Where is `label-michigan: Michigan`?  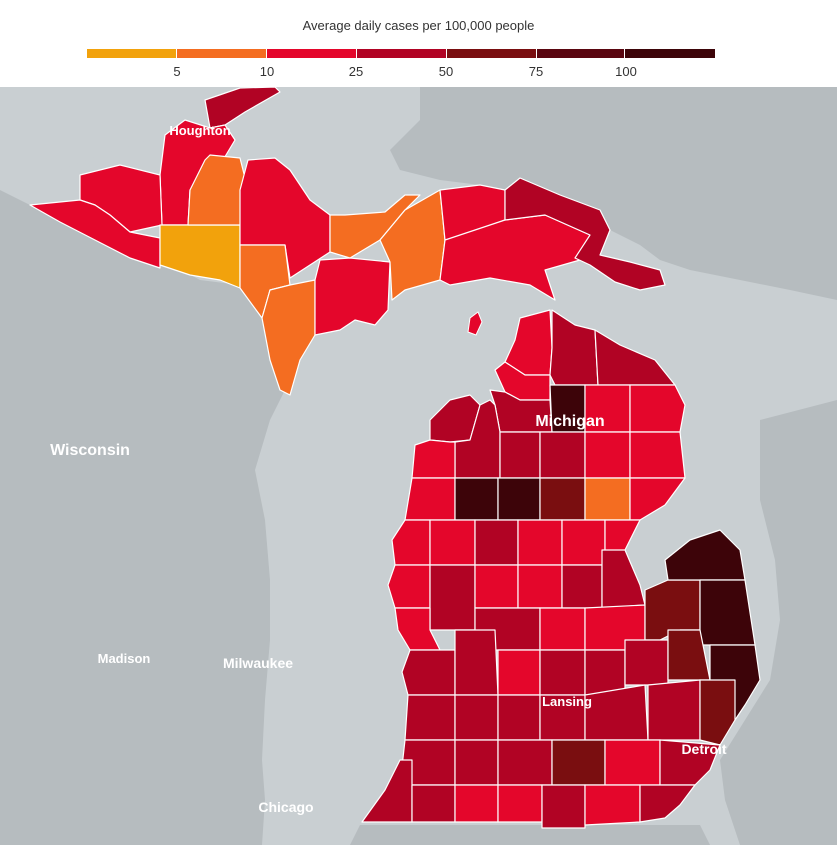 label-michigan: Michigan is located at coordinates (569, 421).